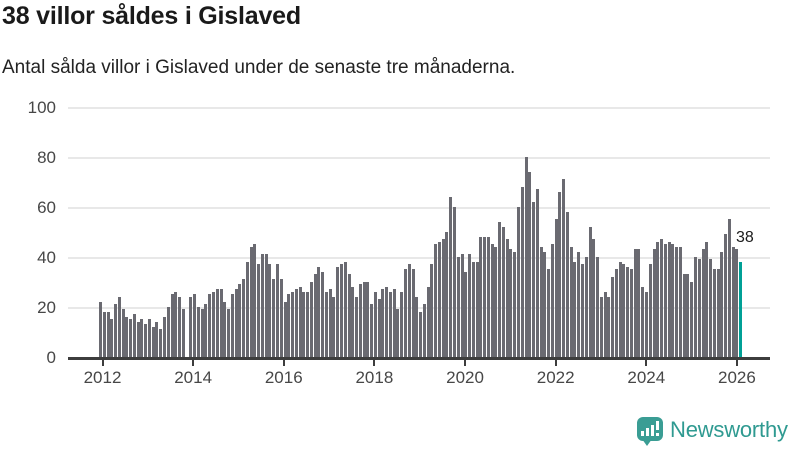 The height and width of the screenshot is (450, 800). Describe the element at coordinates (46, 307) in the screenshot. I see `y-axis-tick-label: 20` at that location.